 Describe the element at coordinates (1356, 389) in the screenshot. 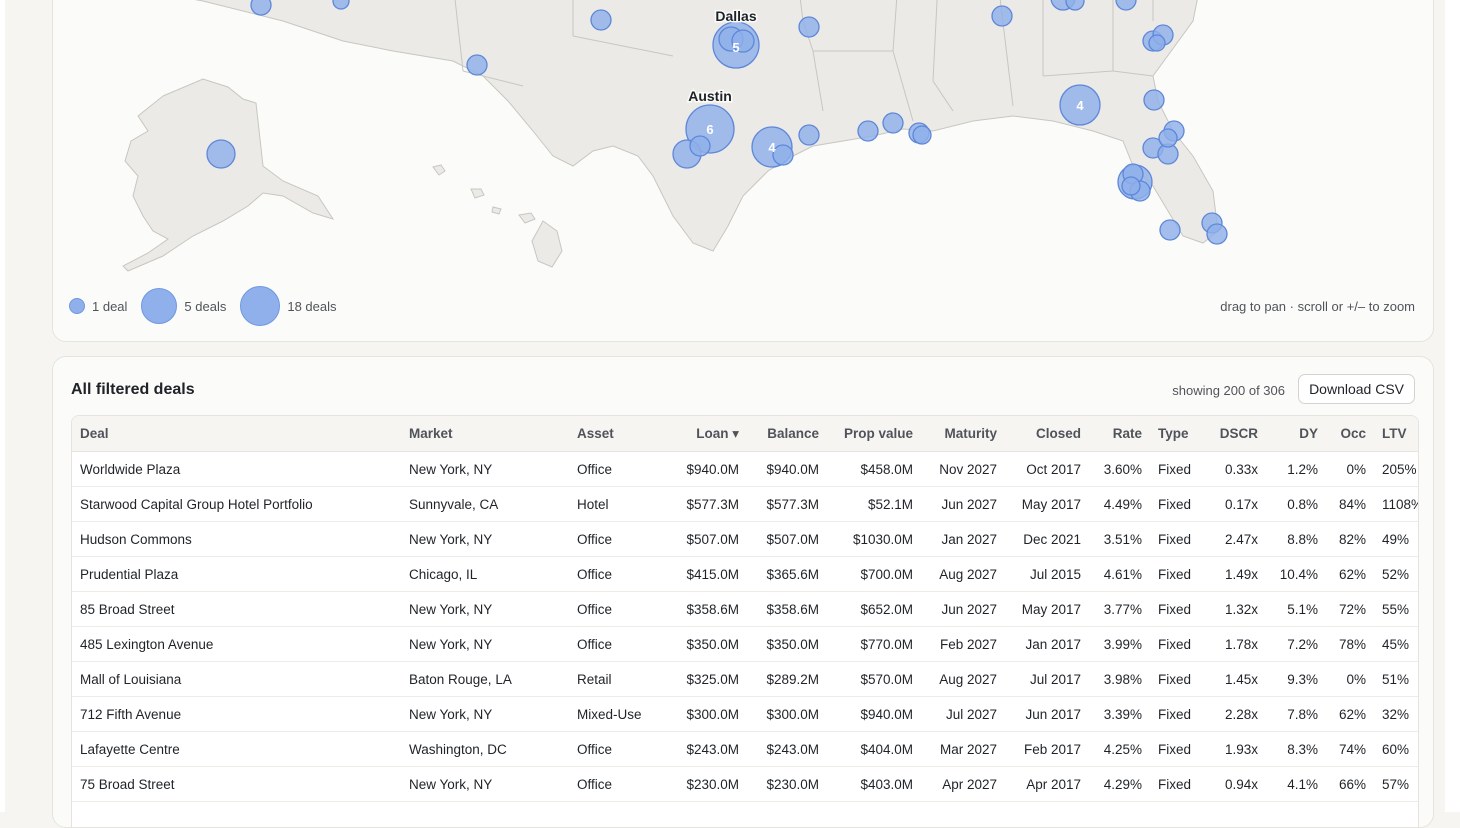

I see `download-csv-button: Download CSV` at that location.